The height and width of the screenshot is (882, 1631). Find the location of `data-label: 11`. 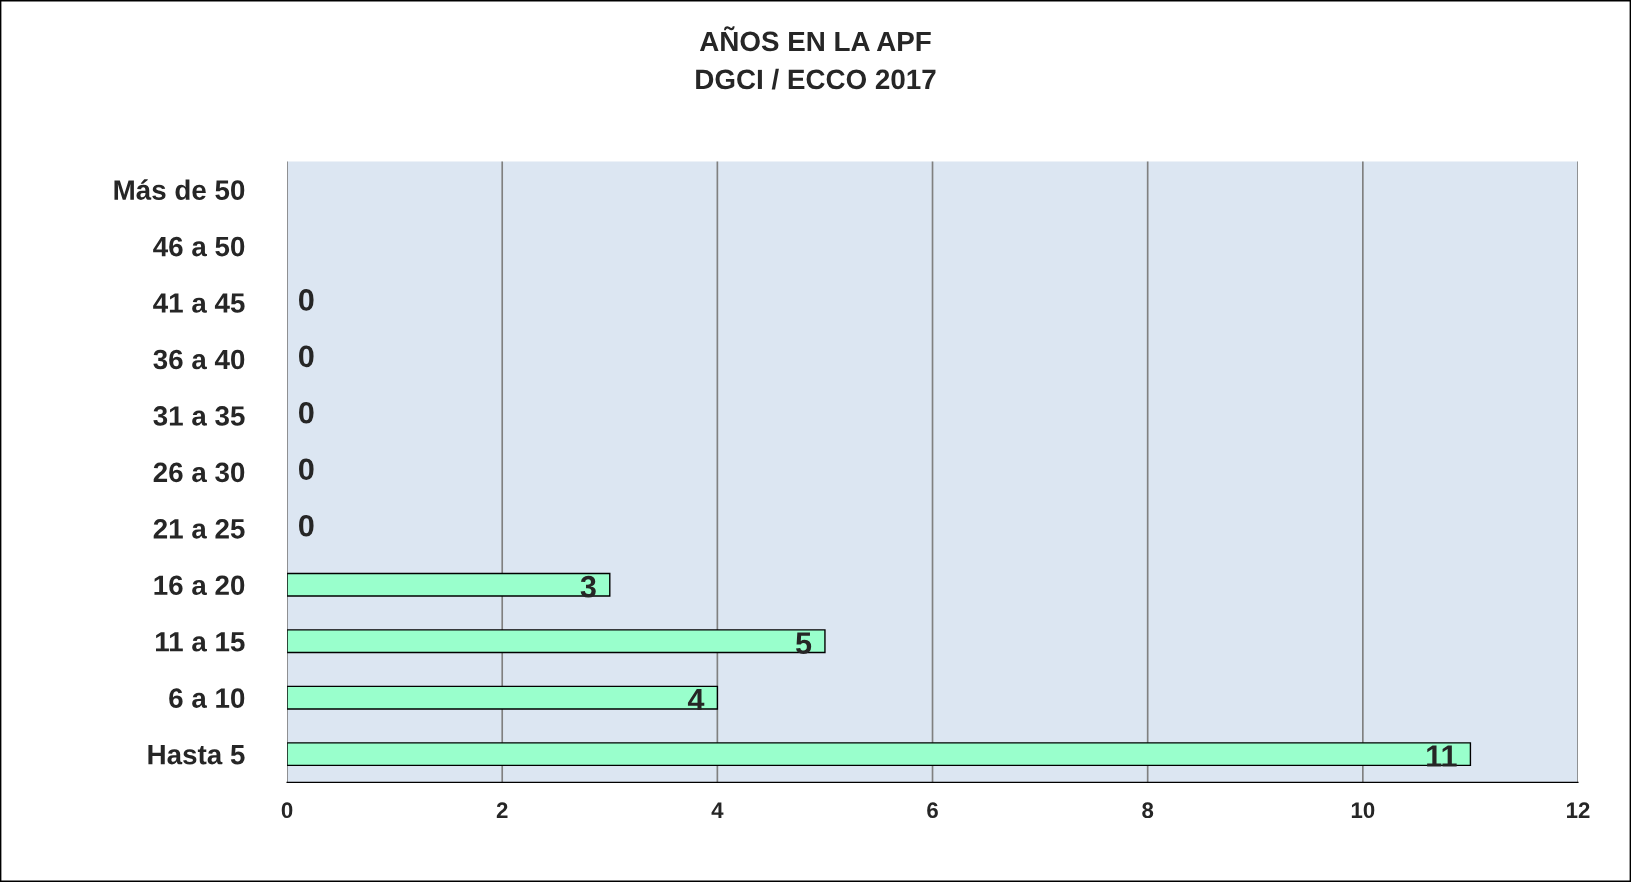

data-label: 11 is located at coordinates (1442, 756).